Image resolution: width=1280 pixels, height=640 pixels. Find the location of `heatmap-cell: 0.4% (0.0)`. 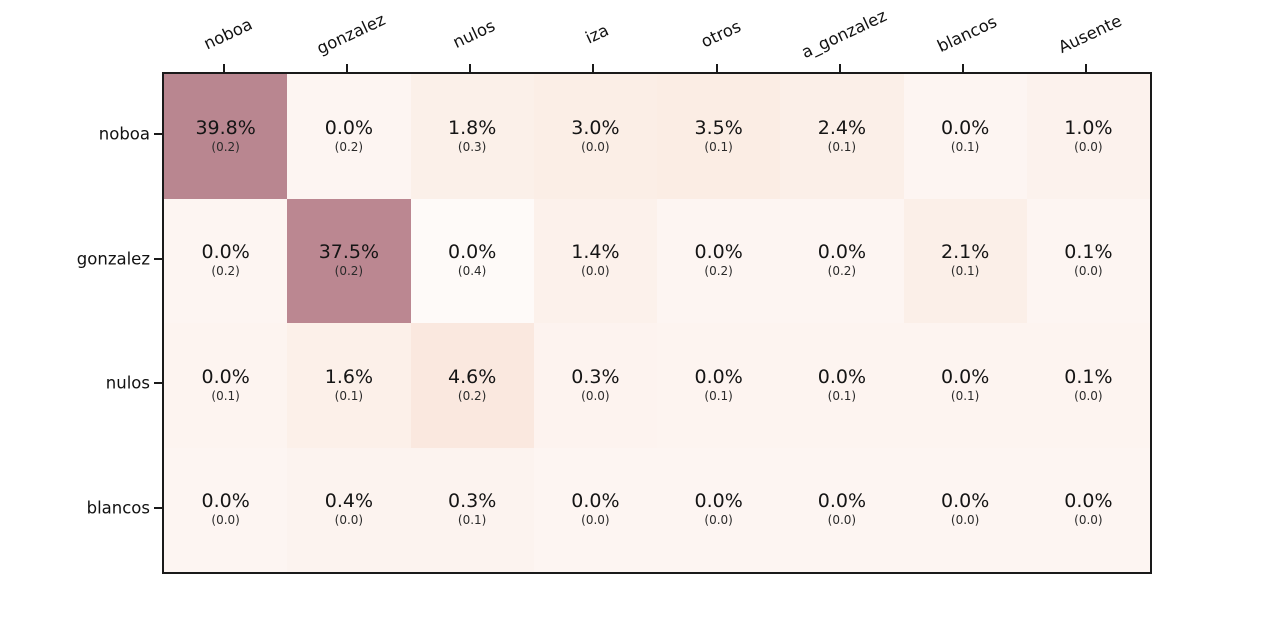

heatmap-cell: 0.4% (0.0) is located at coordinates (349, 509).